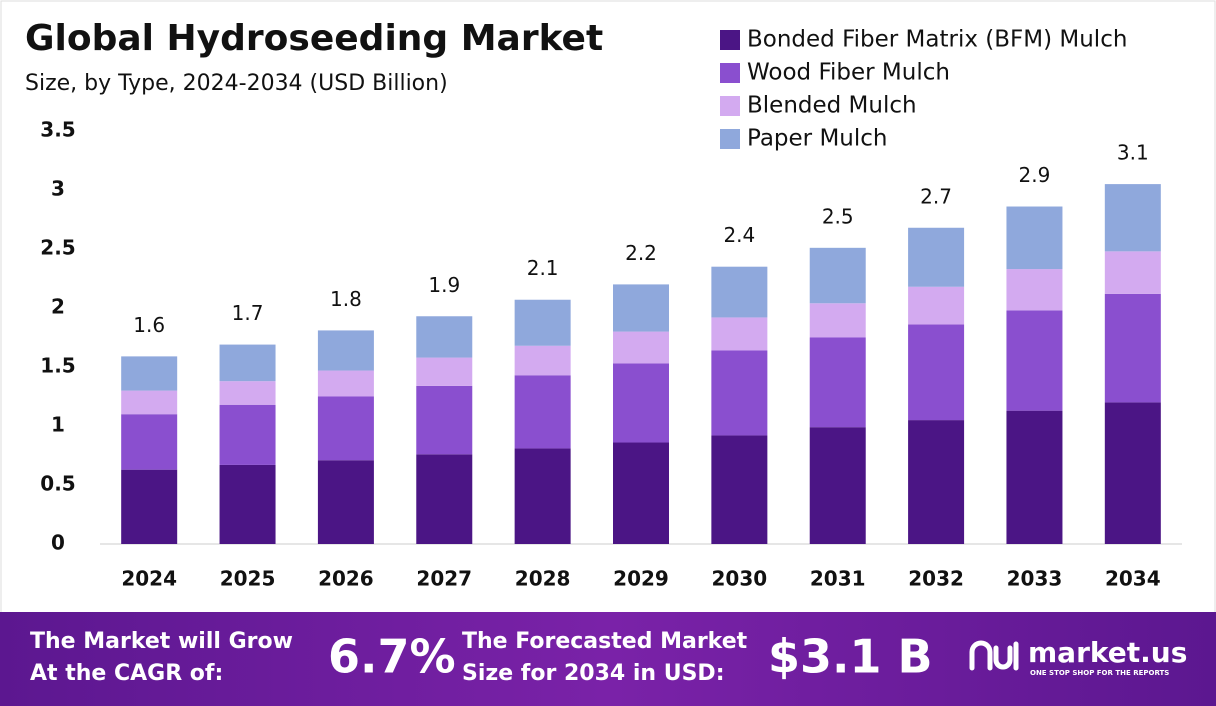  What do you see at coordinates (149, 579) in the screenshot?
I see `x-tick-label: 2024` at bounding box center [149, 579].